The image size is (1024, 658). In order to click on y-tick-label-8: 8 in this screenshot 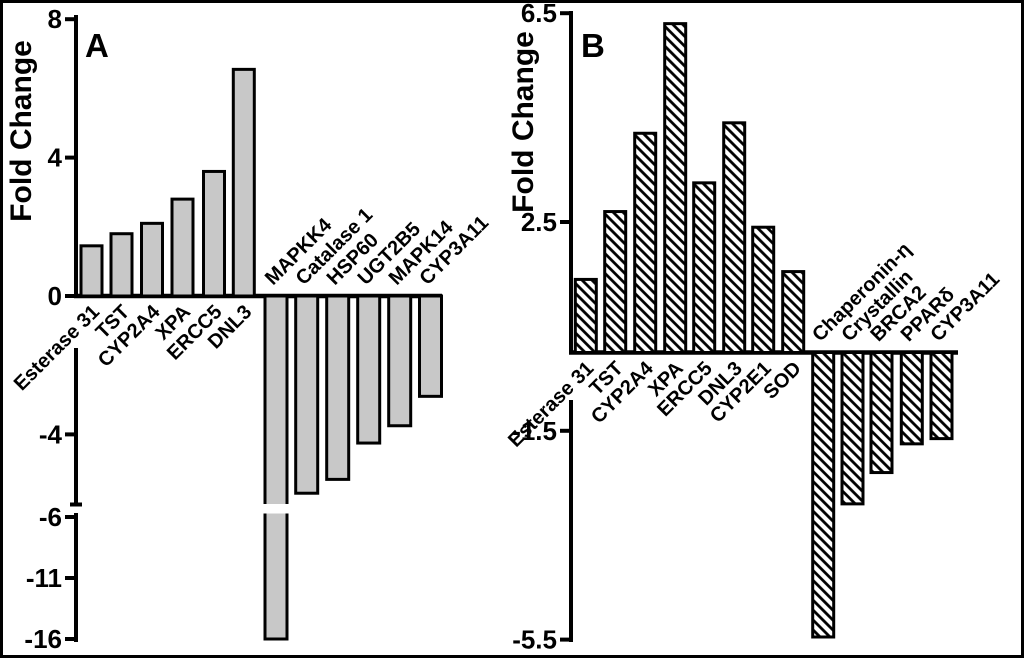, I will do `click(55, 19)`.